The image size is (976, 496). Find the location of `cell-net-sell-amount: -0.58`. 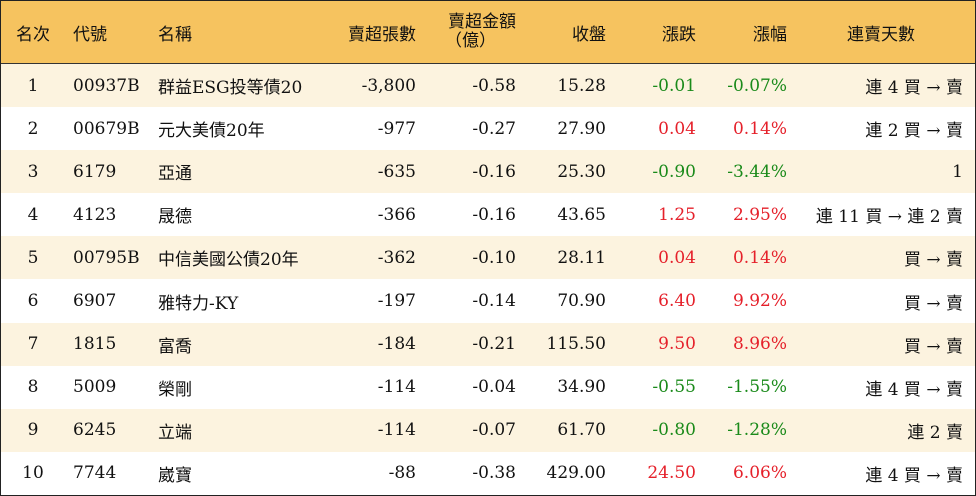

cell-net-sell-amount: -0.58 is located at coordinates (494, 85).